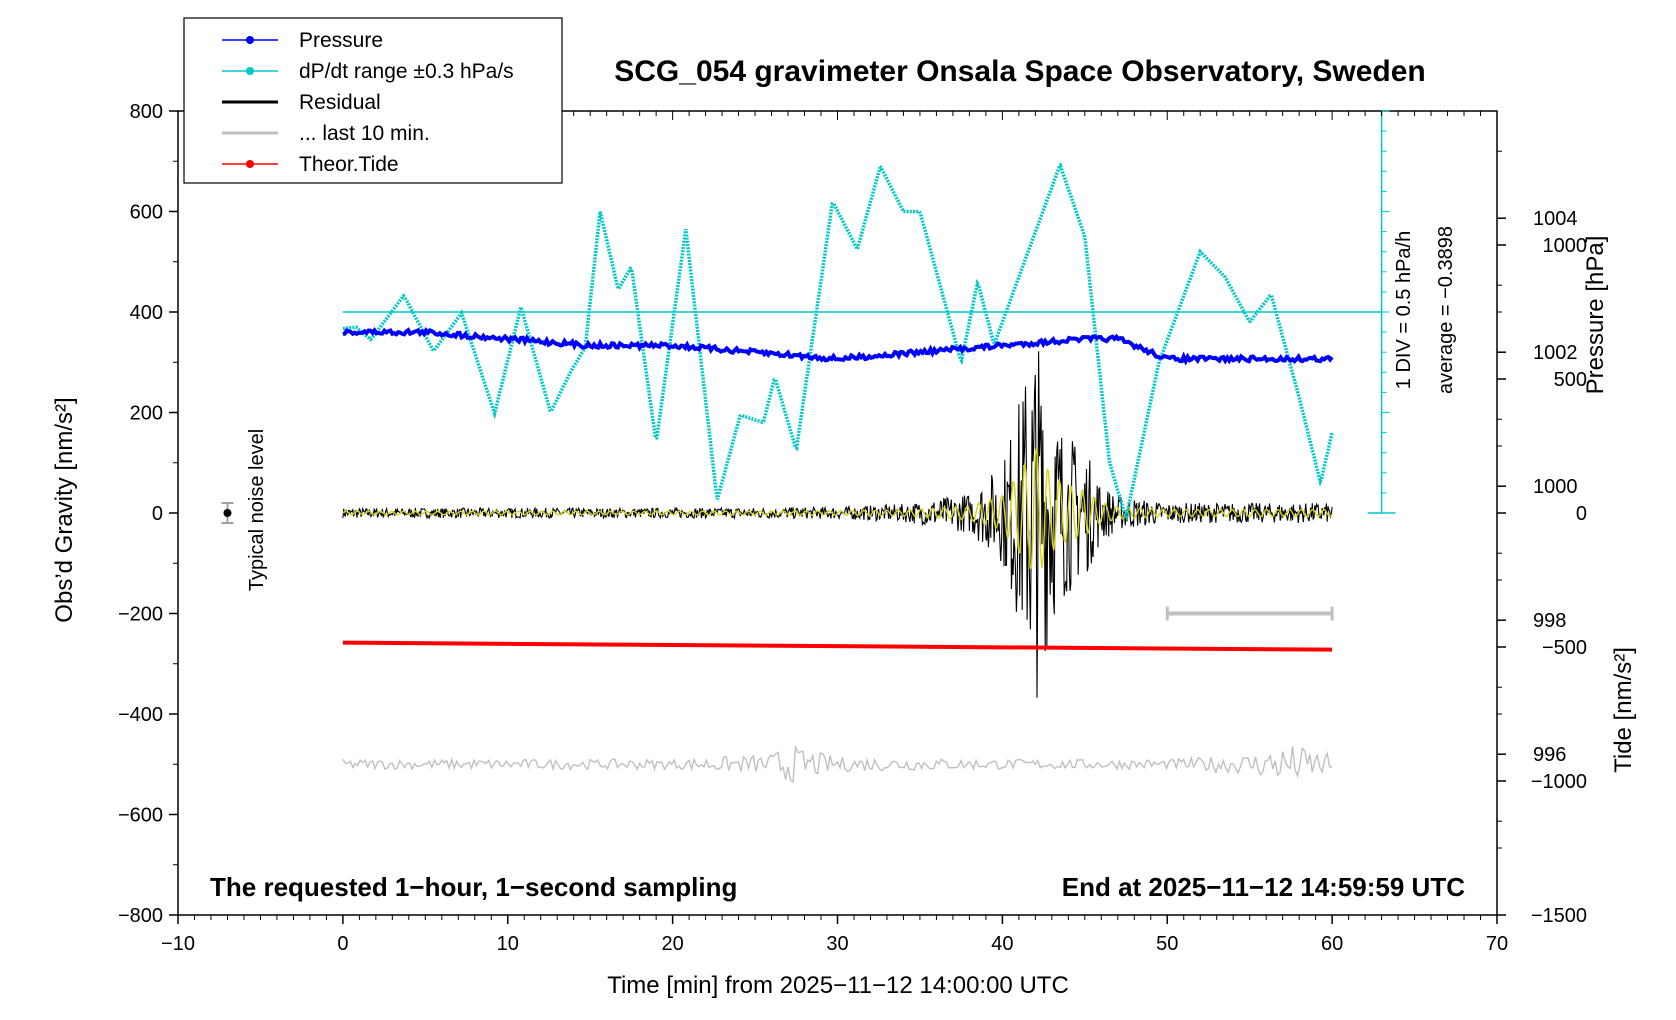  I want to click on pressure-tick-label: 1000, so click(1555, 487).